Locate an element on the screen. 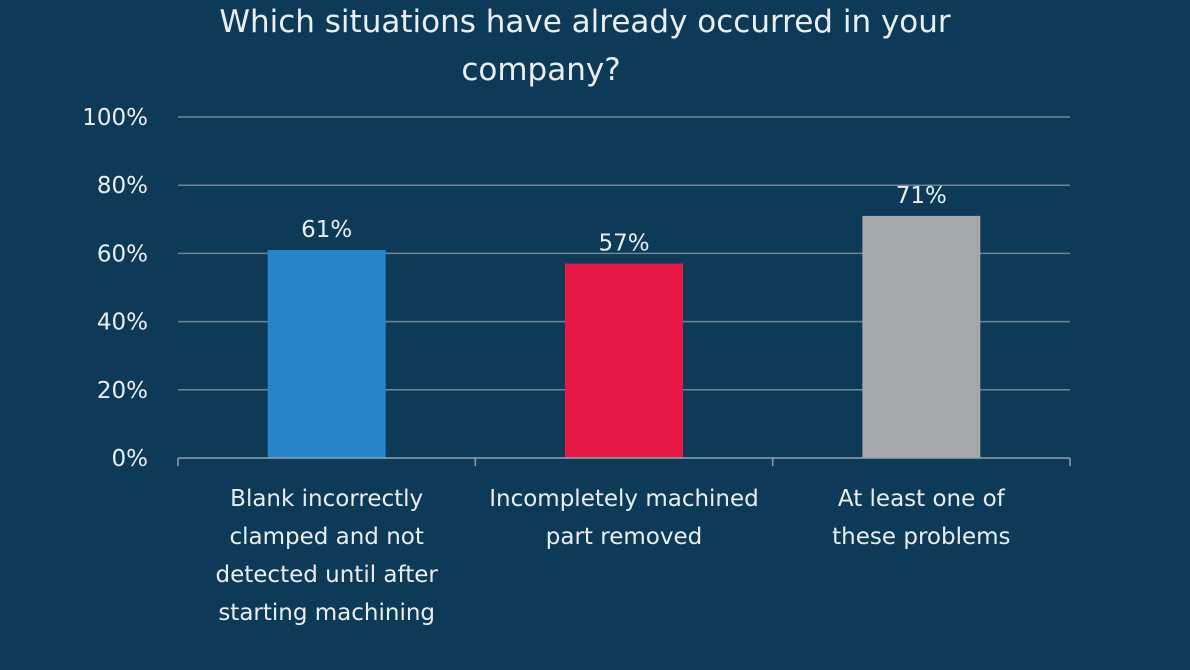  y-tick-label: 80% is located at coordinates (122, 186).